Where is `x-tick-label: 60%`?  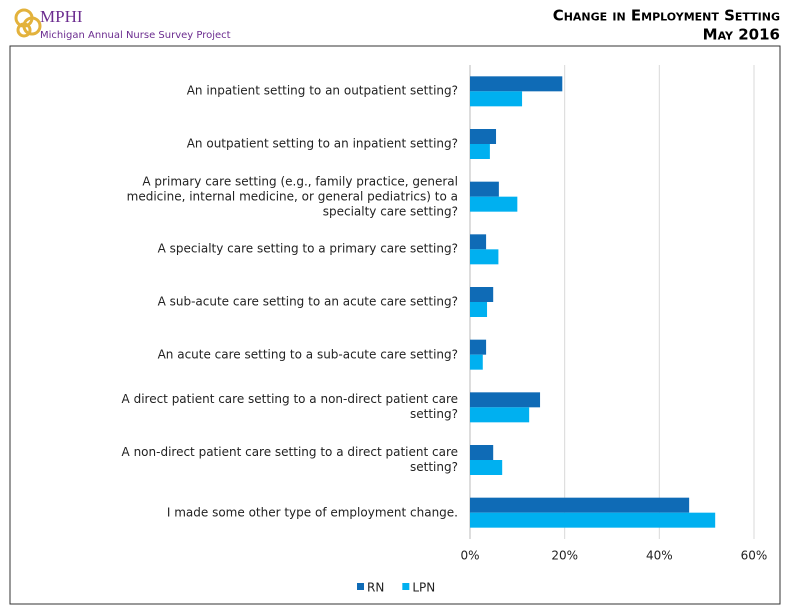 x-tick-label: 60% is located at coordinates (754, 556).